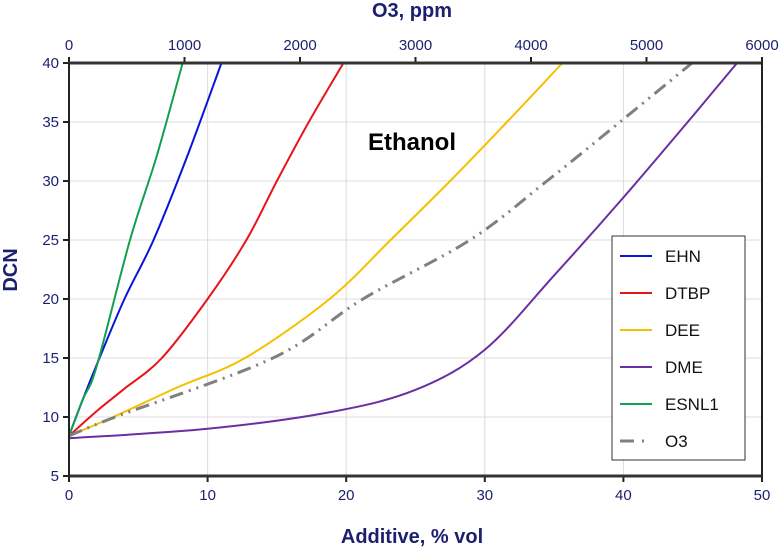 The width and height of the screenshot is (783, 555). What do you see at coordinates (762, 495) in the screenshot?
I see `x-tick-label: 50` at bounding box center [762, 495].